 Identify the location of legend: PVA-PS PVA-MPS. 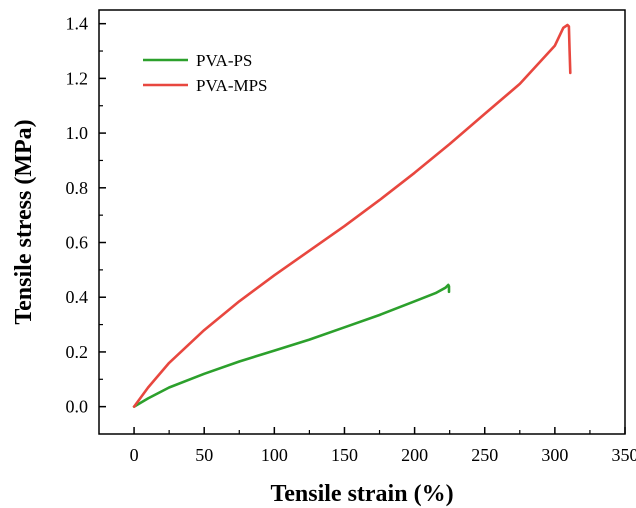
(205, 73).